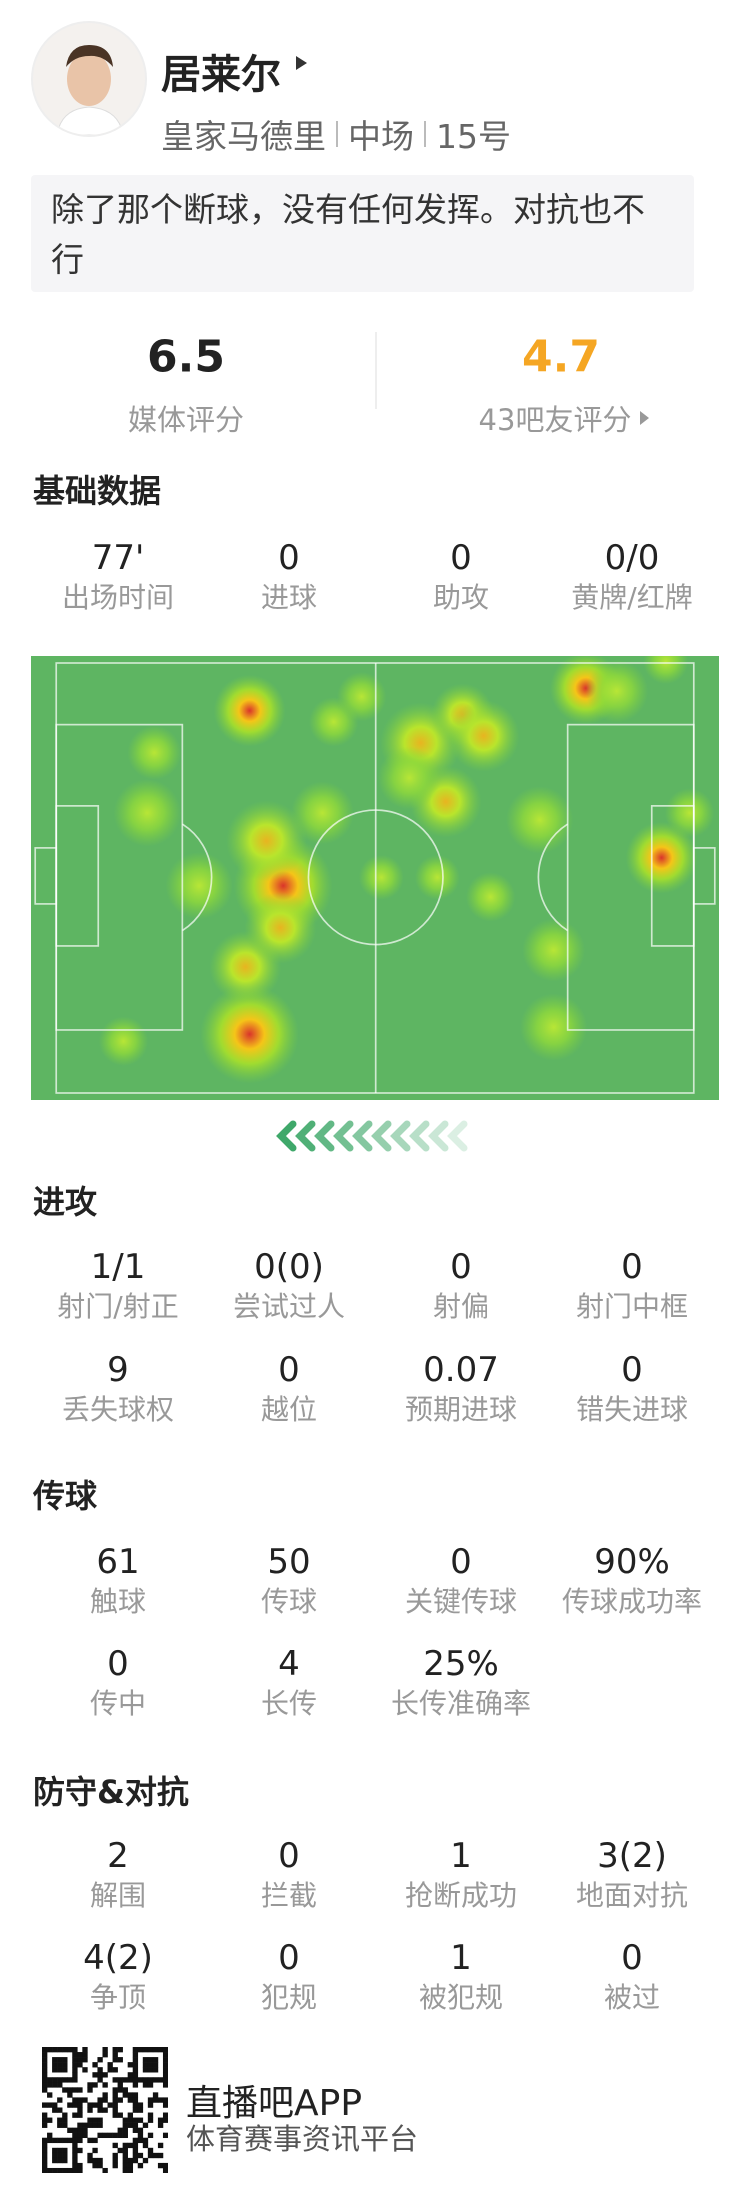  What do you see at coordinates (243, 136) in the screenshot?
I see `team: 皇家马德里` at bounding box center [243, 136].